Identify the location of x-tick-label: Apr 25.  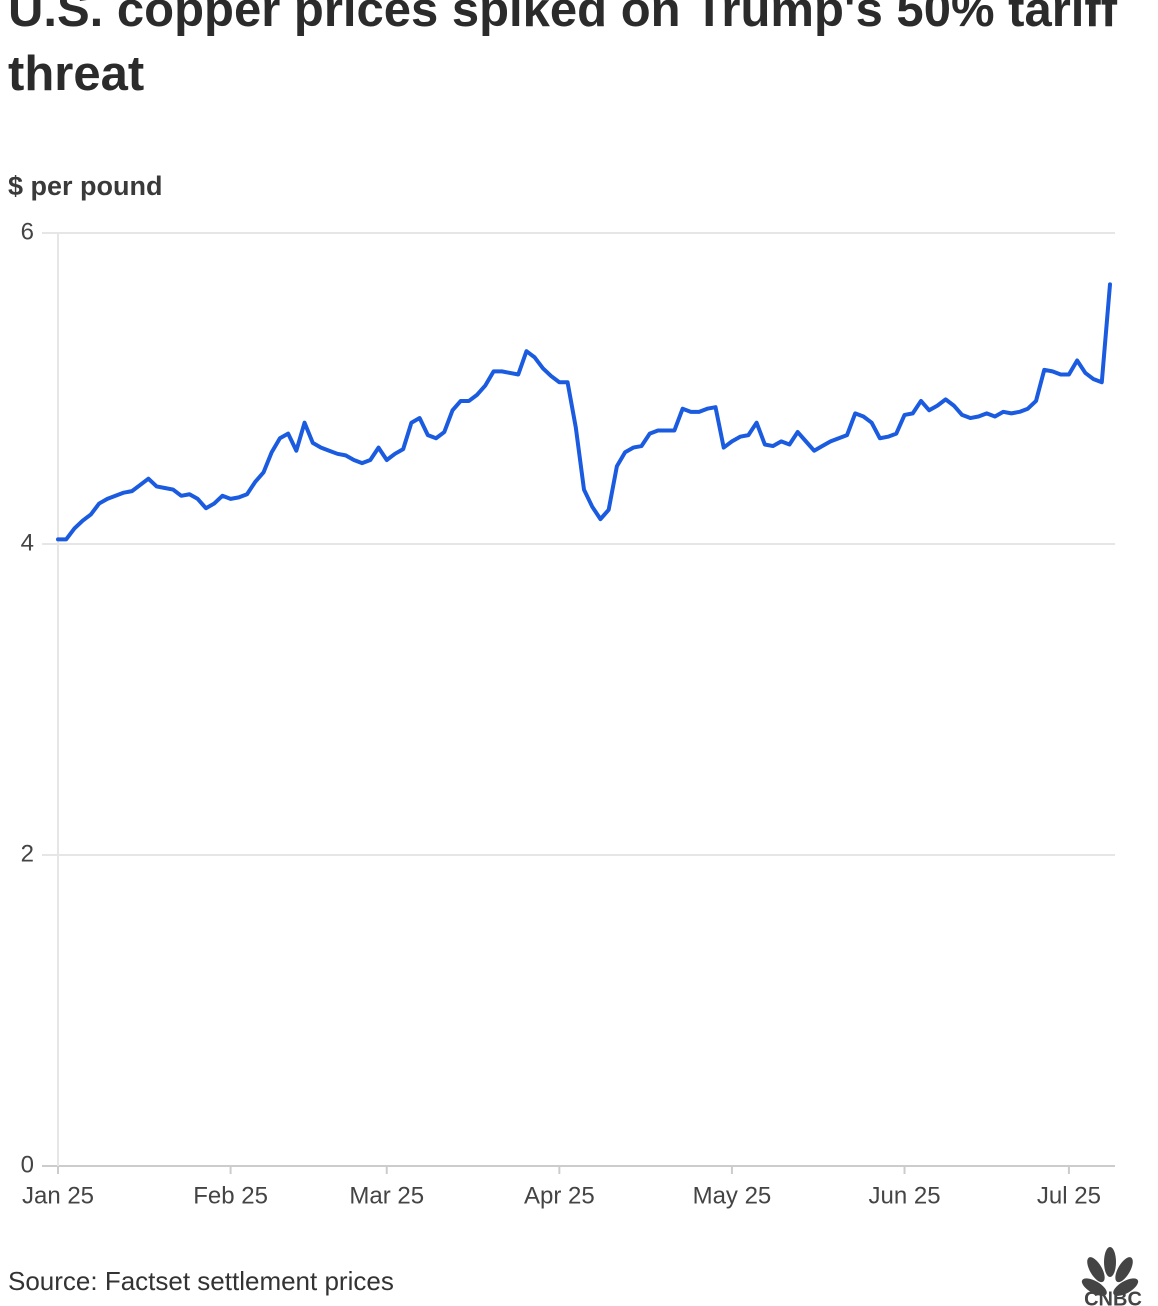
(559, 1195).